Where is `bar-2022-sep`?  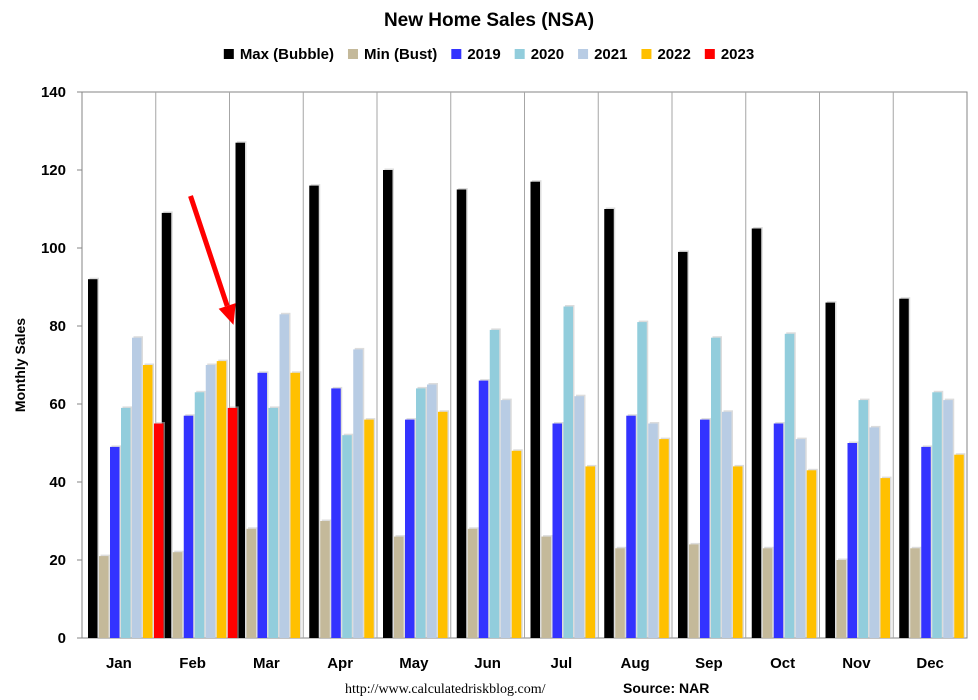 bar-2022-sep is located at coordinates (738, 552).